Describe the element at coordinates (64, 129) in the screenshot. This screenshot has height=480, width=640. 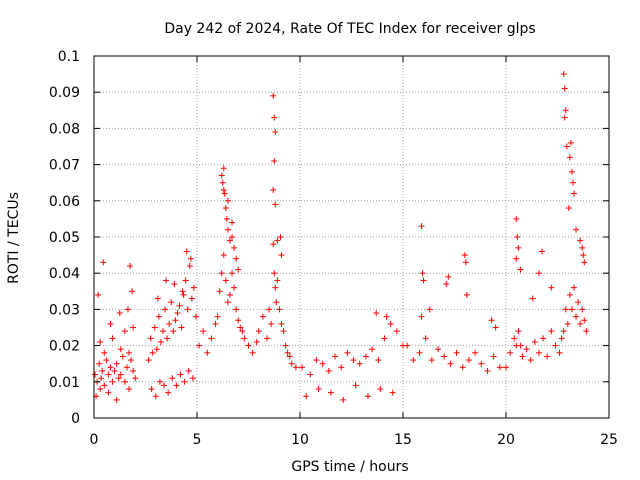
I see `y-tick-label: 0.08` at that location.